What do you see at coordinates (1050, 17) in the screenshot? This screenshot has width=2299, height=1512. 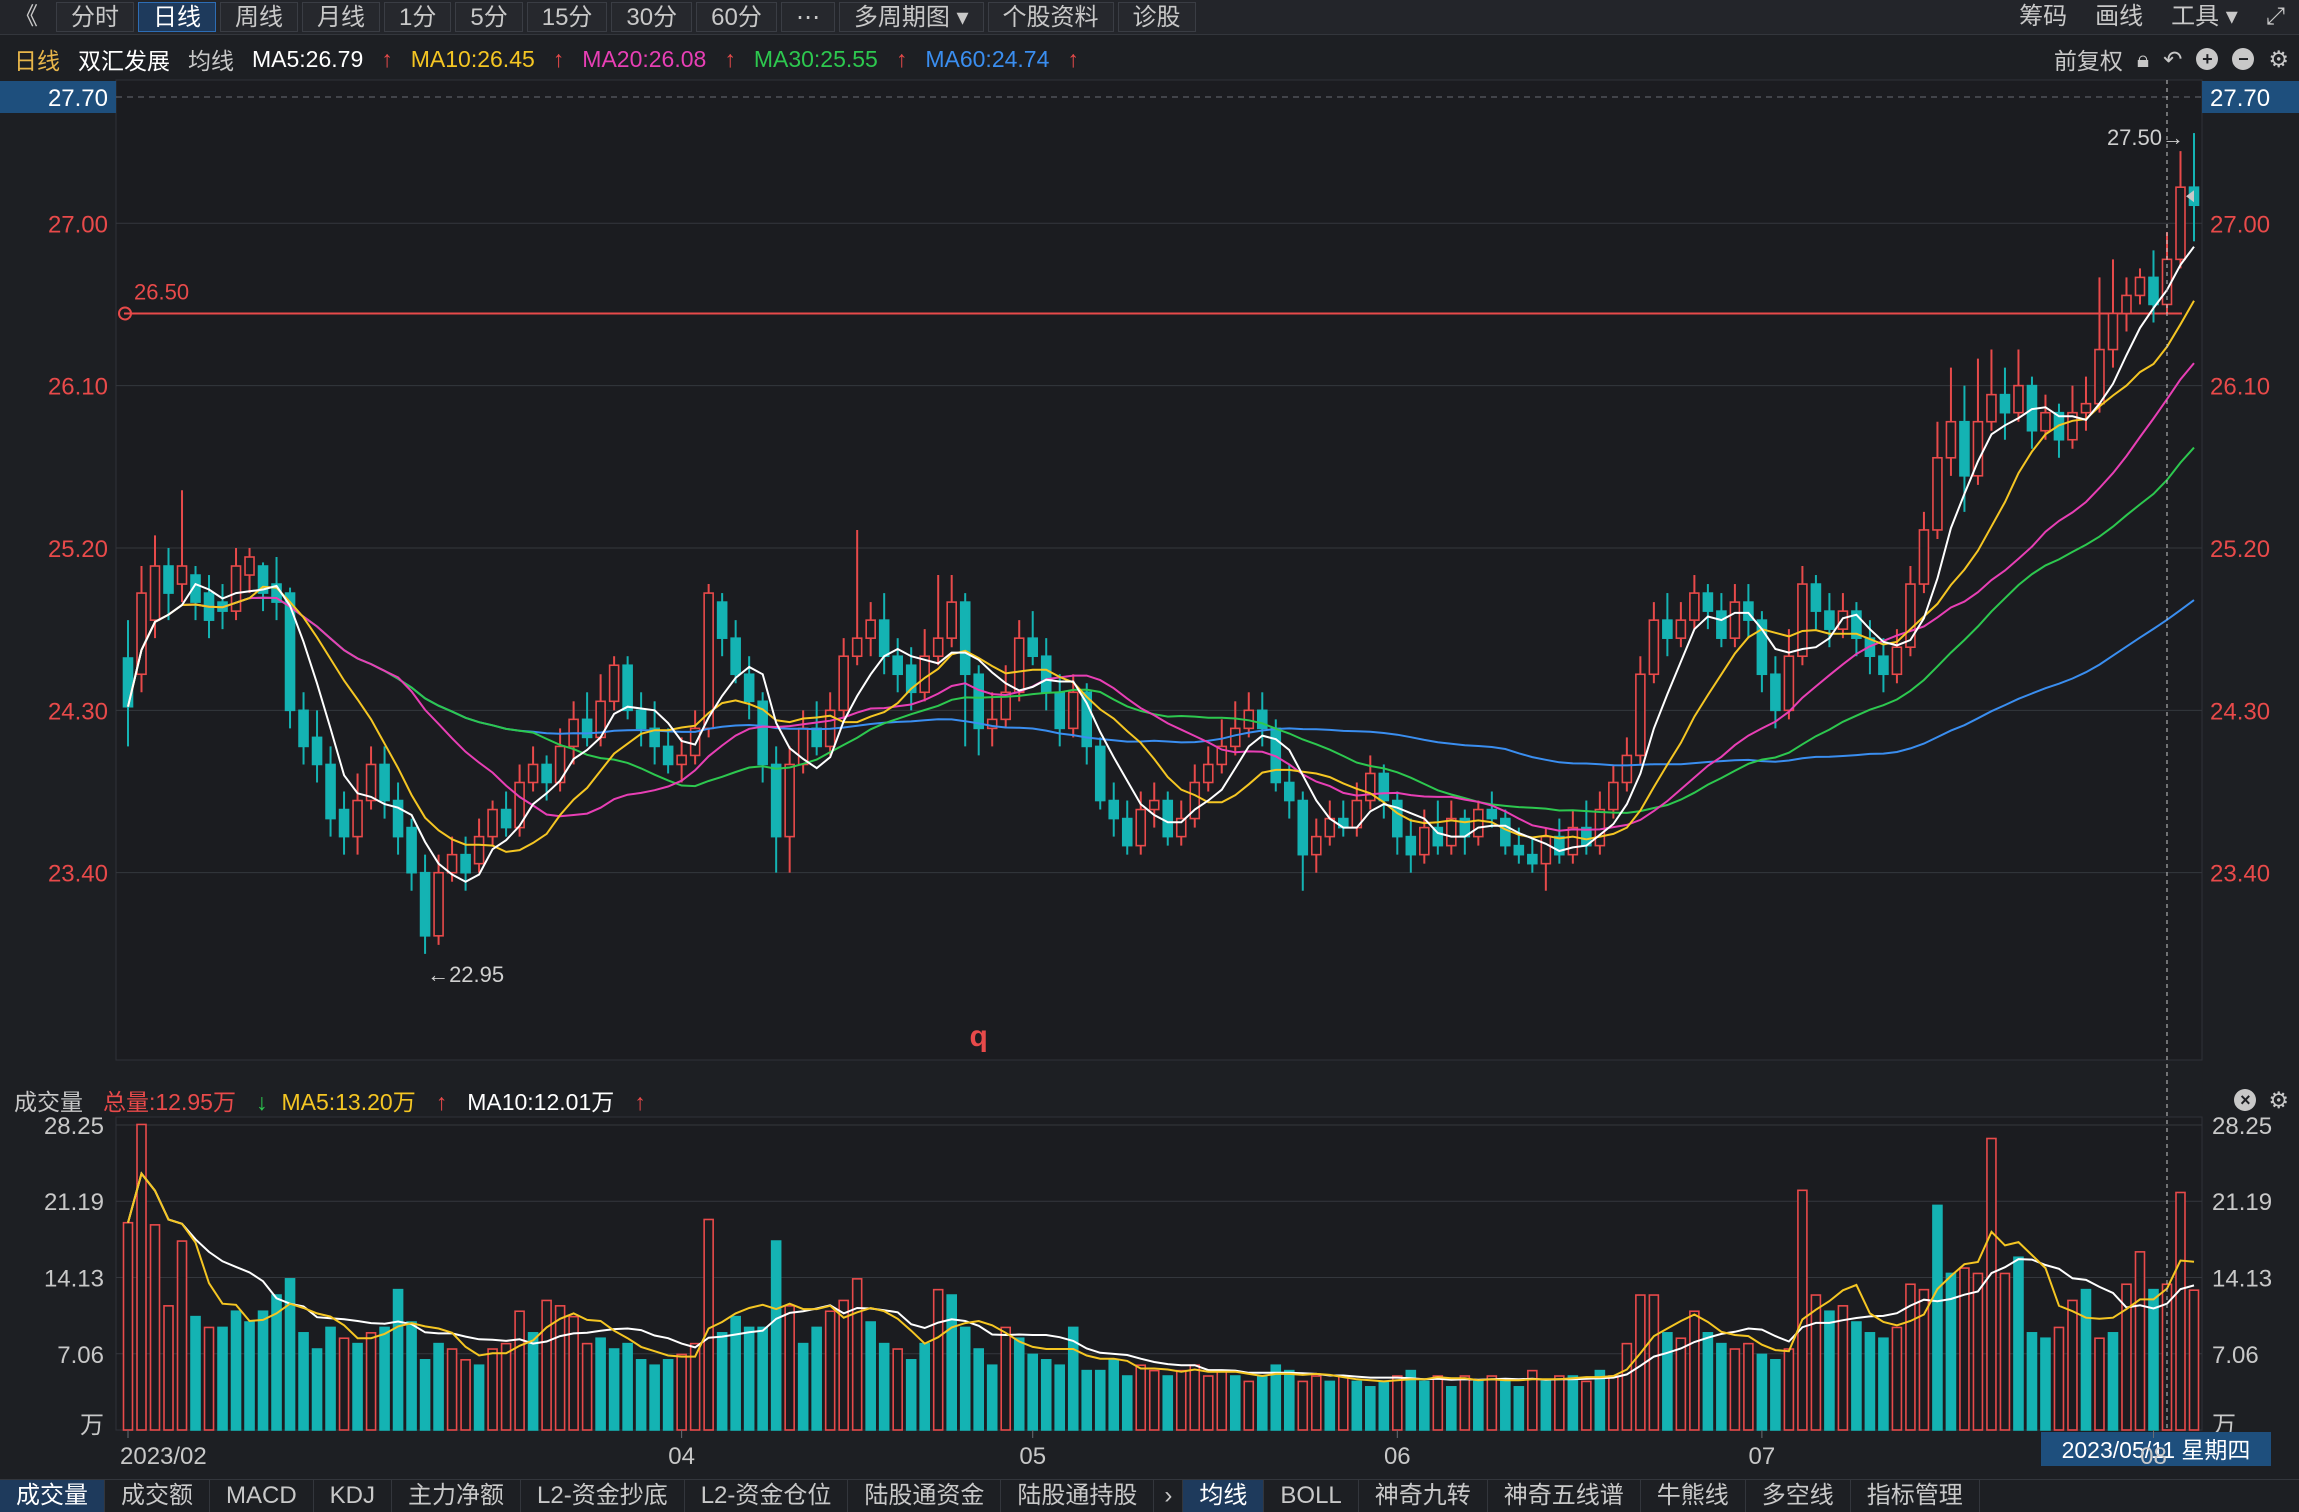 I see `tab-11: 个股资料` at bounding box center [1050, 17].